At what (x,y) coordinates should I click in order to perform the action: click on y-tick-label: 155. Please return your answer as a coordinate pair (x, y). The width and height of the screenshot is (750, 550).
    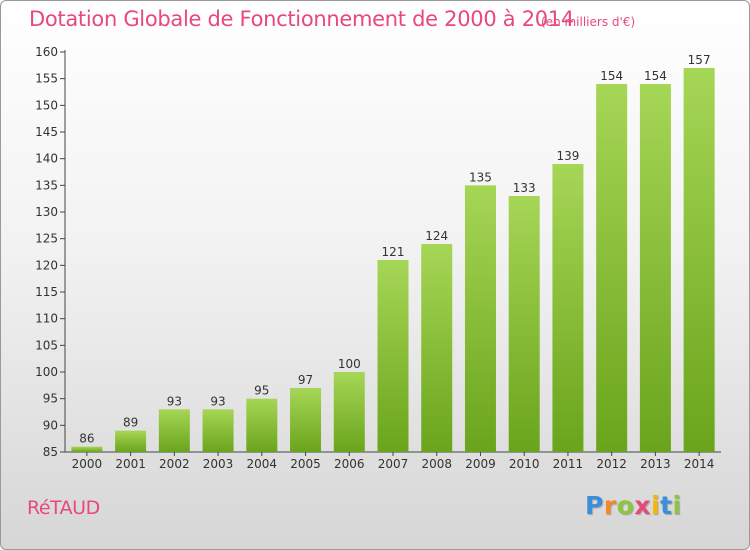
    Looking at the image, I should click on (46, 79).